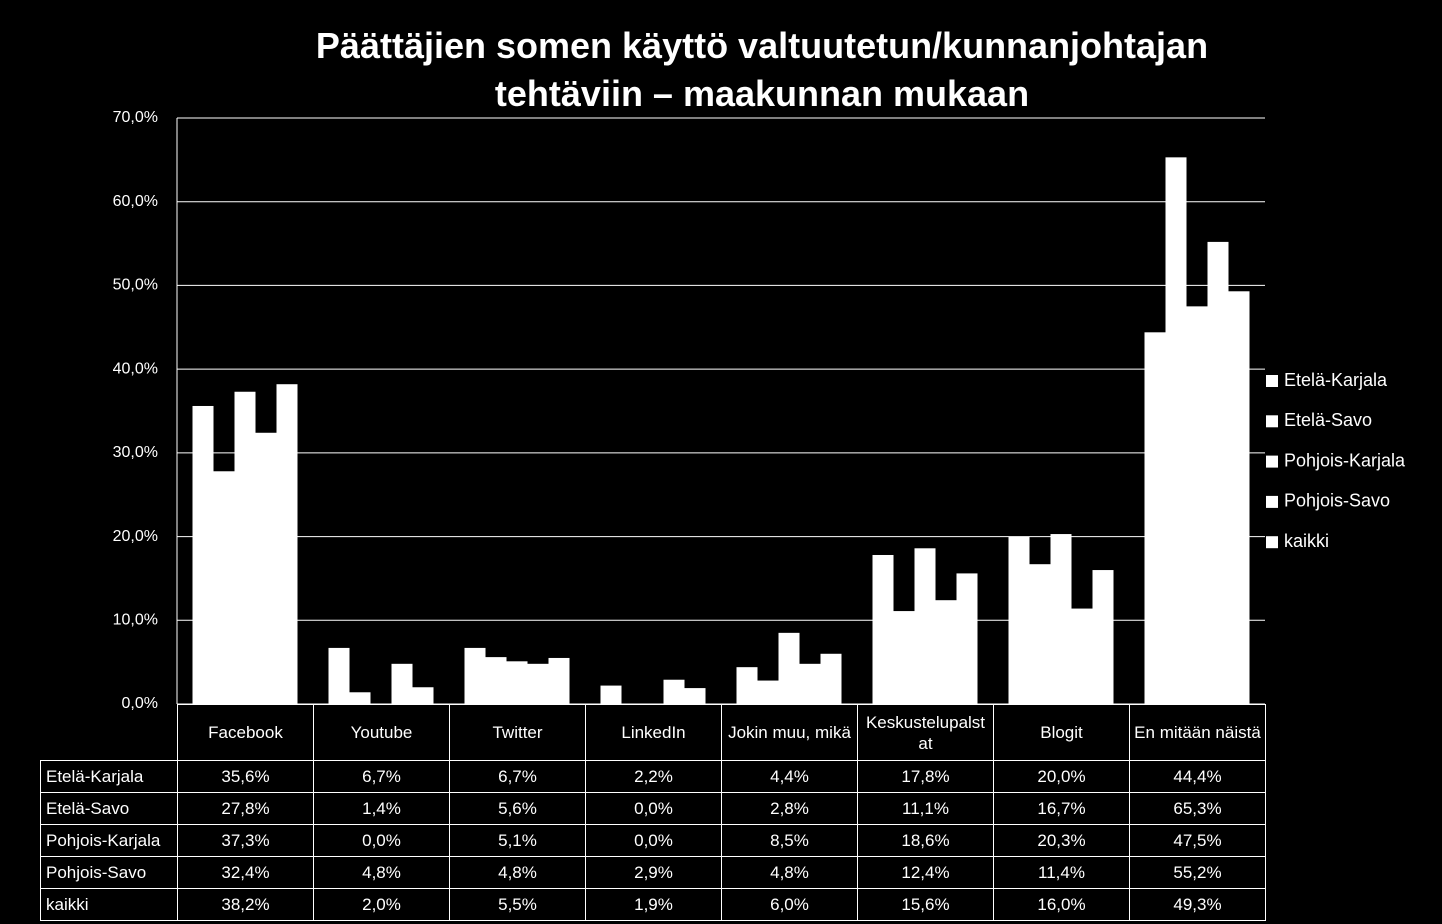  Describe the element at coordinates (135, 452) in the screenshot. I see `y-tick-label: 30,0%` at that location.